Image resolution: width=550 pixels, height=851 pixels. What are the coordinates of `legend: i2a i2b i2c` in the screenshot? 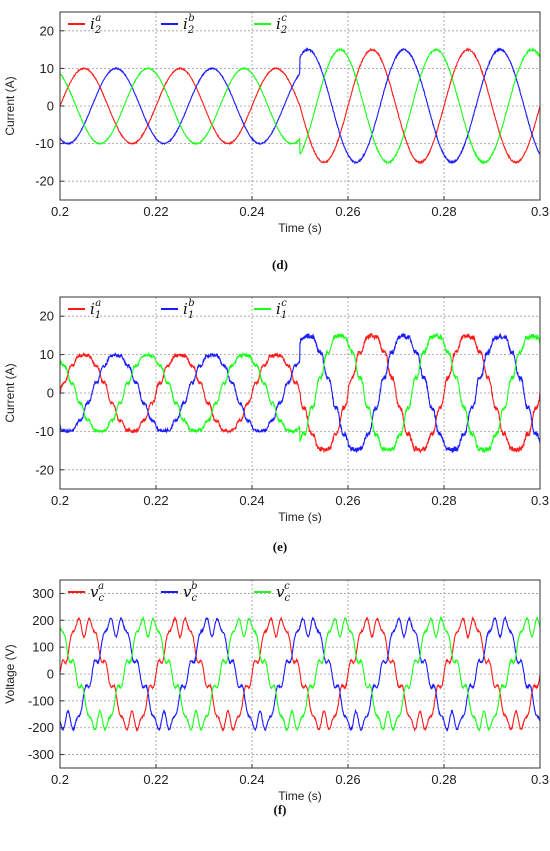 It's located at (177, 24).